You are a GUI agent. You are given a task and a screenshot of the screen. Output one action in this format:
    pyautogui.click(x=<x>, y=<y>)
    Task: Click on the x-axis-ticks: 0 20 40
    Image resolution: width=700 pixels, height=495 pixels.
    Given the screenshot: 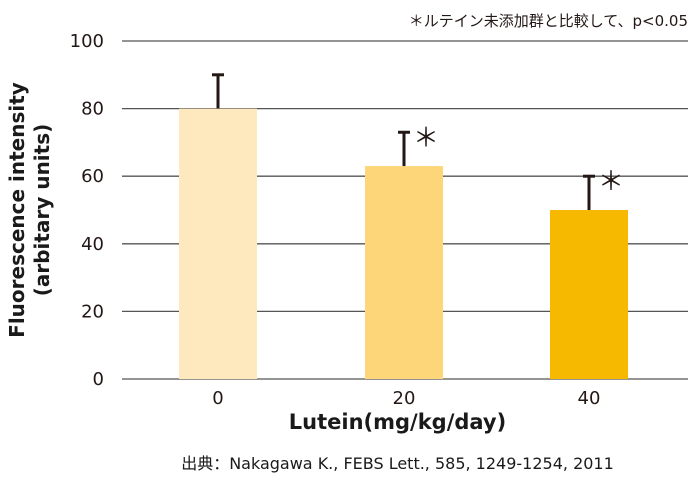 What is the action you would take?
    pyautogui.click(x=406, y=398)
    